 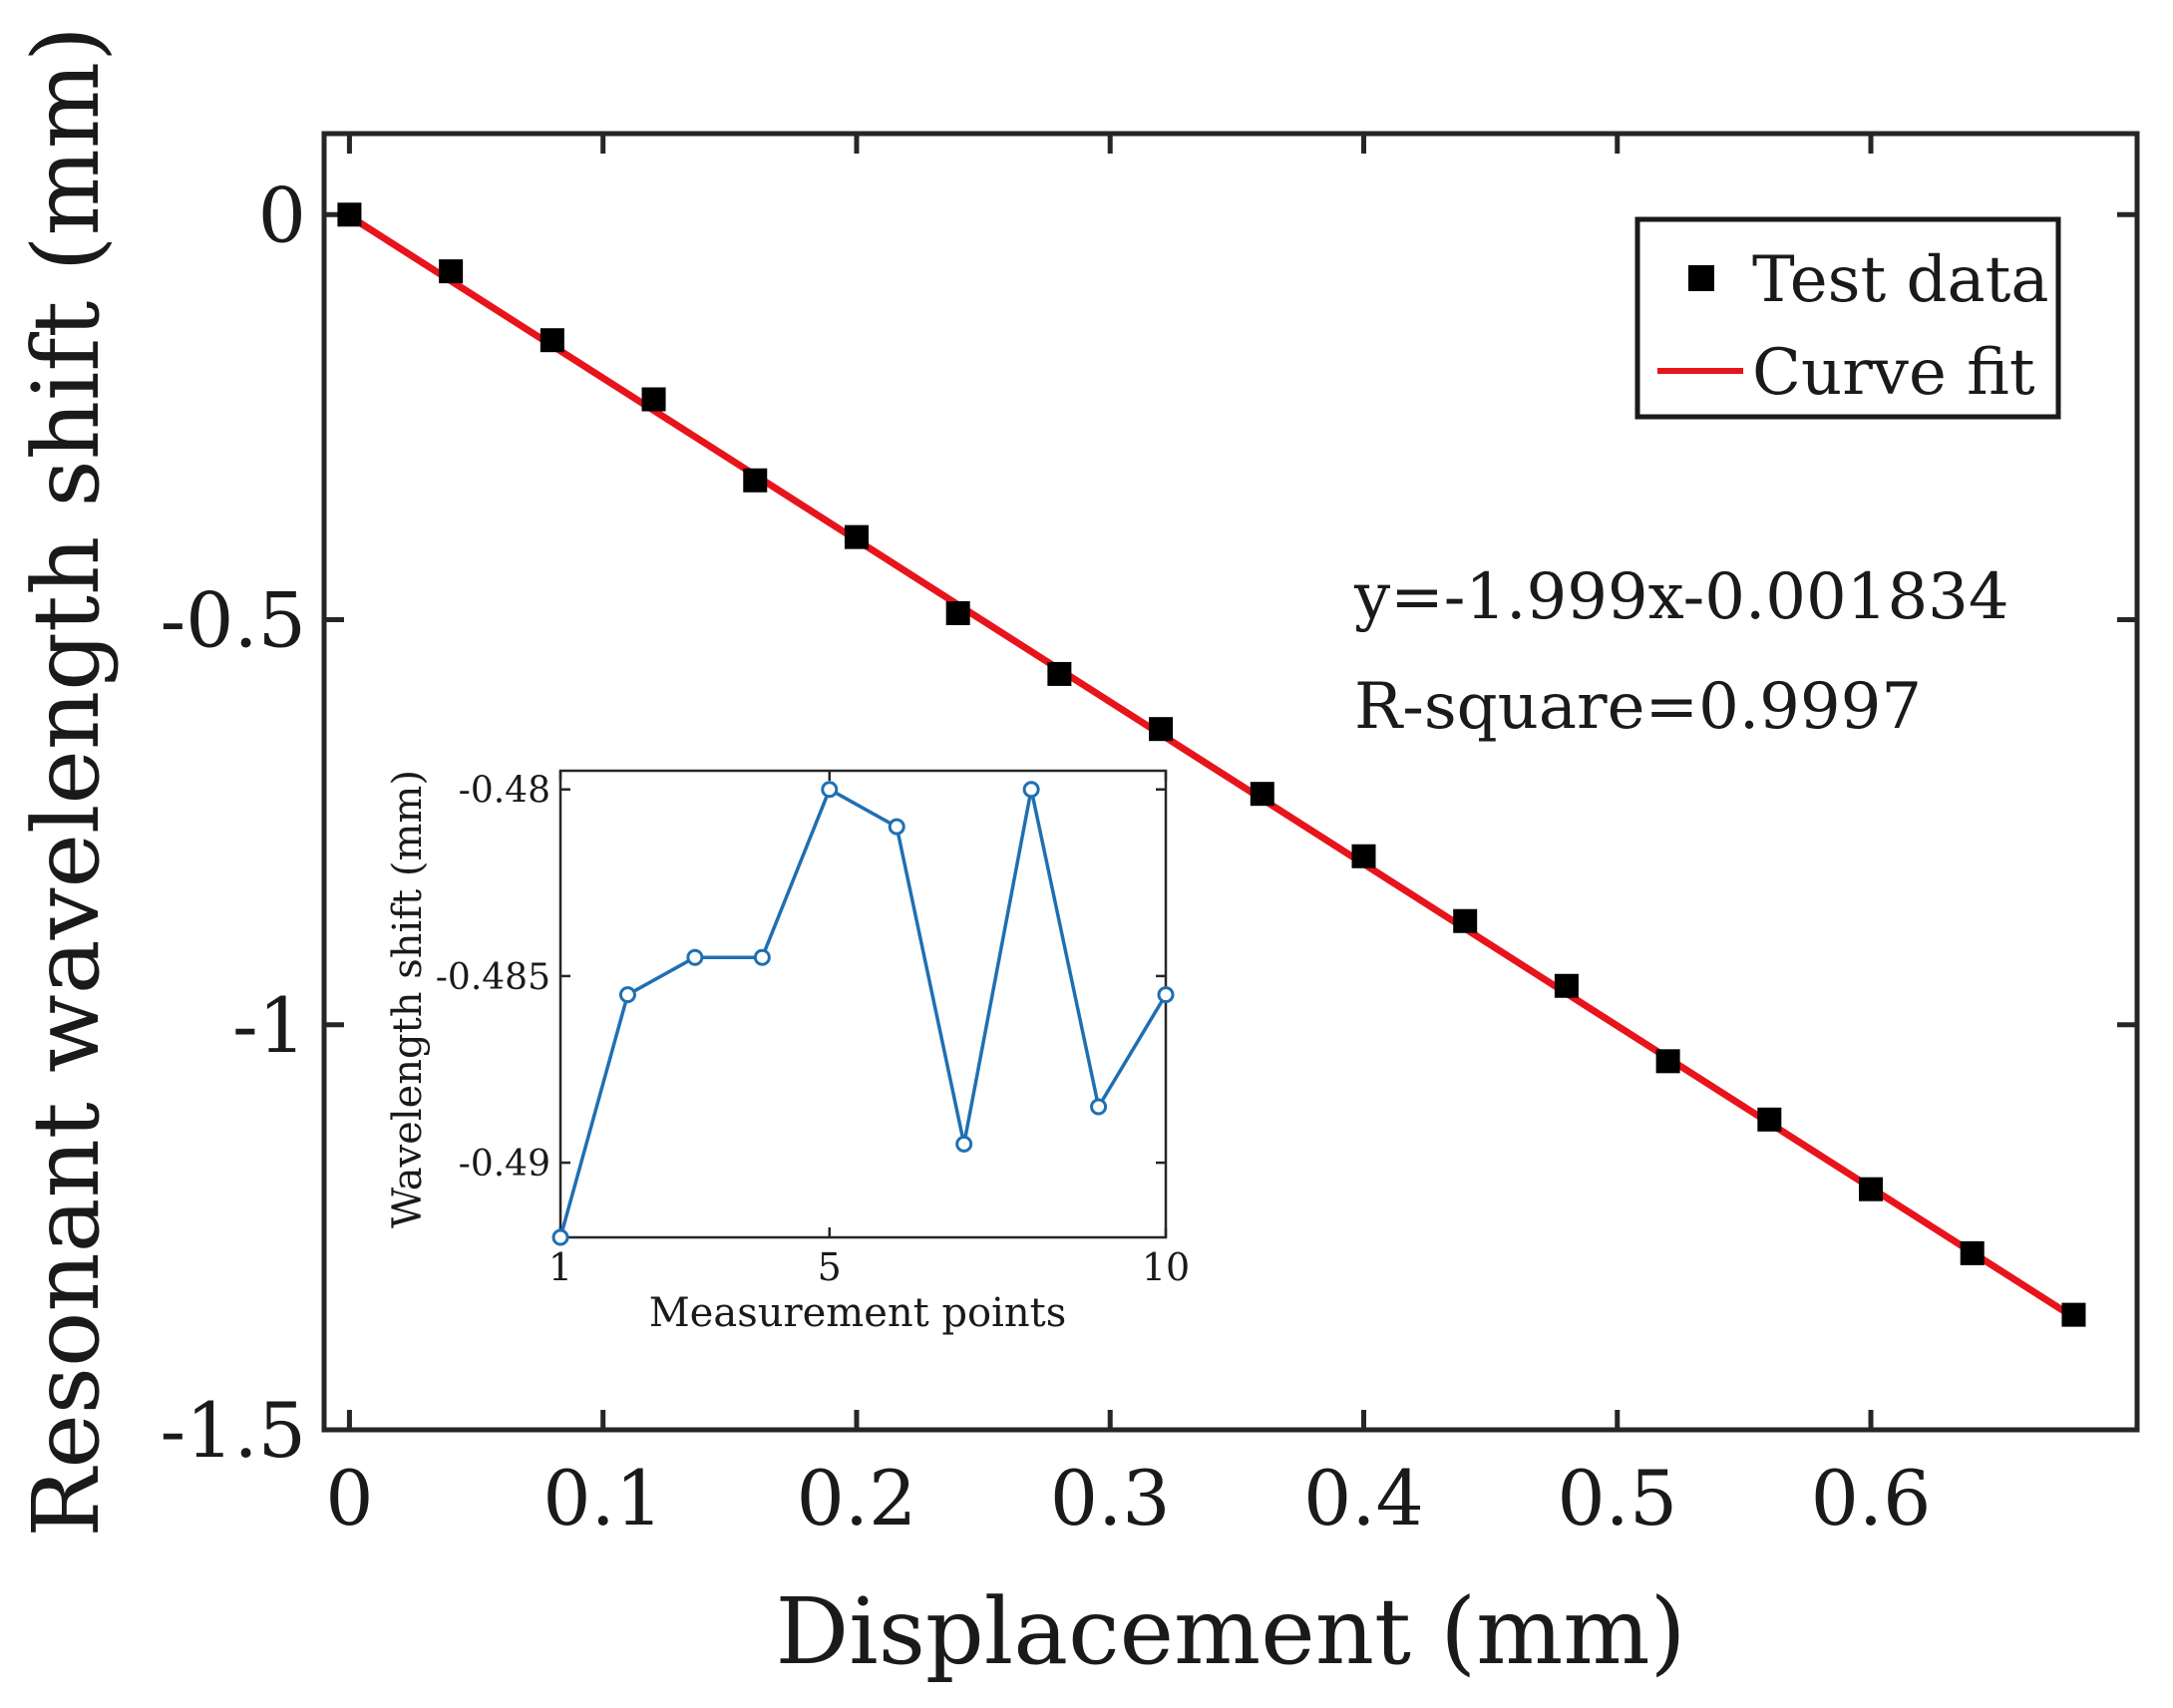 I want to click on legend-marker-test-data, so click(x=1701, y=278).